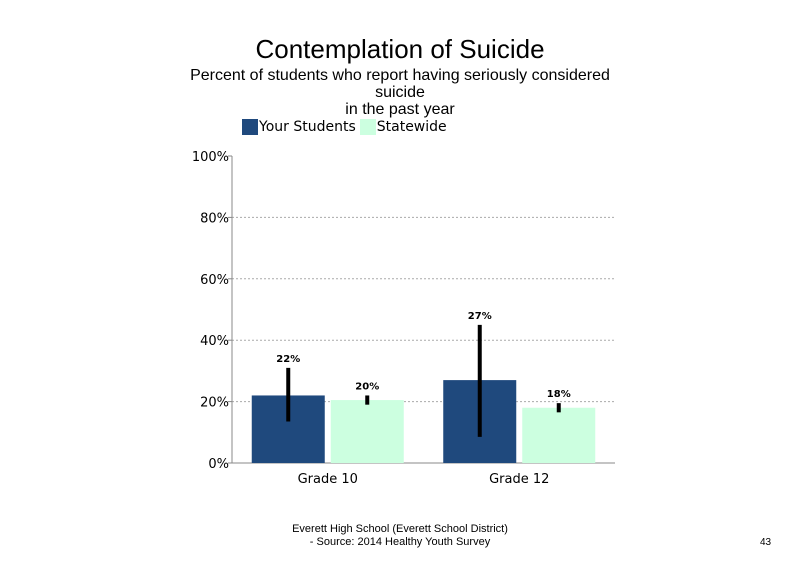 Image resolution: width=800 pixels, height=568 pixels. Describe the element at coordinates (218, 464) in the screenshot. I see `y-tick-label: 0%` at that location.